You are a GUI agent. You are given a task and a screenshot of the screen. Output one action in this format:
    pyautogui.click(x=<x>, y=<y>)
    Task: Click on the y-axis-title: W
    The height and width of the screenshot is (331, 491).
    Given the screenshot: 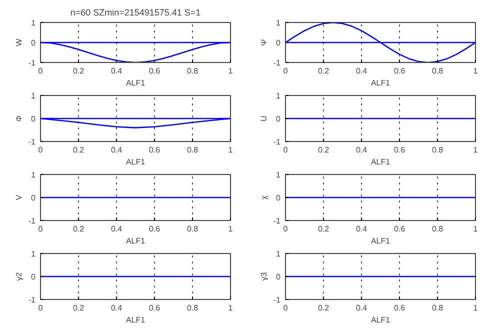 What is the action you would take?
    pyautogui.click(x=19, y=42)
    